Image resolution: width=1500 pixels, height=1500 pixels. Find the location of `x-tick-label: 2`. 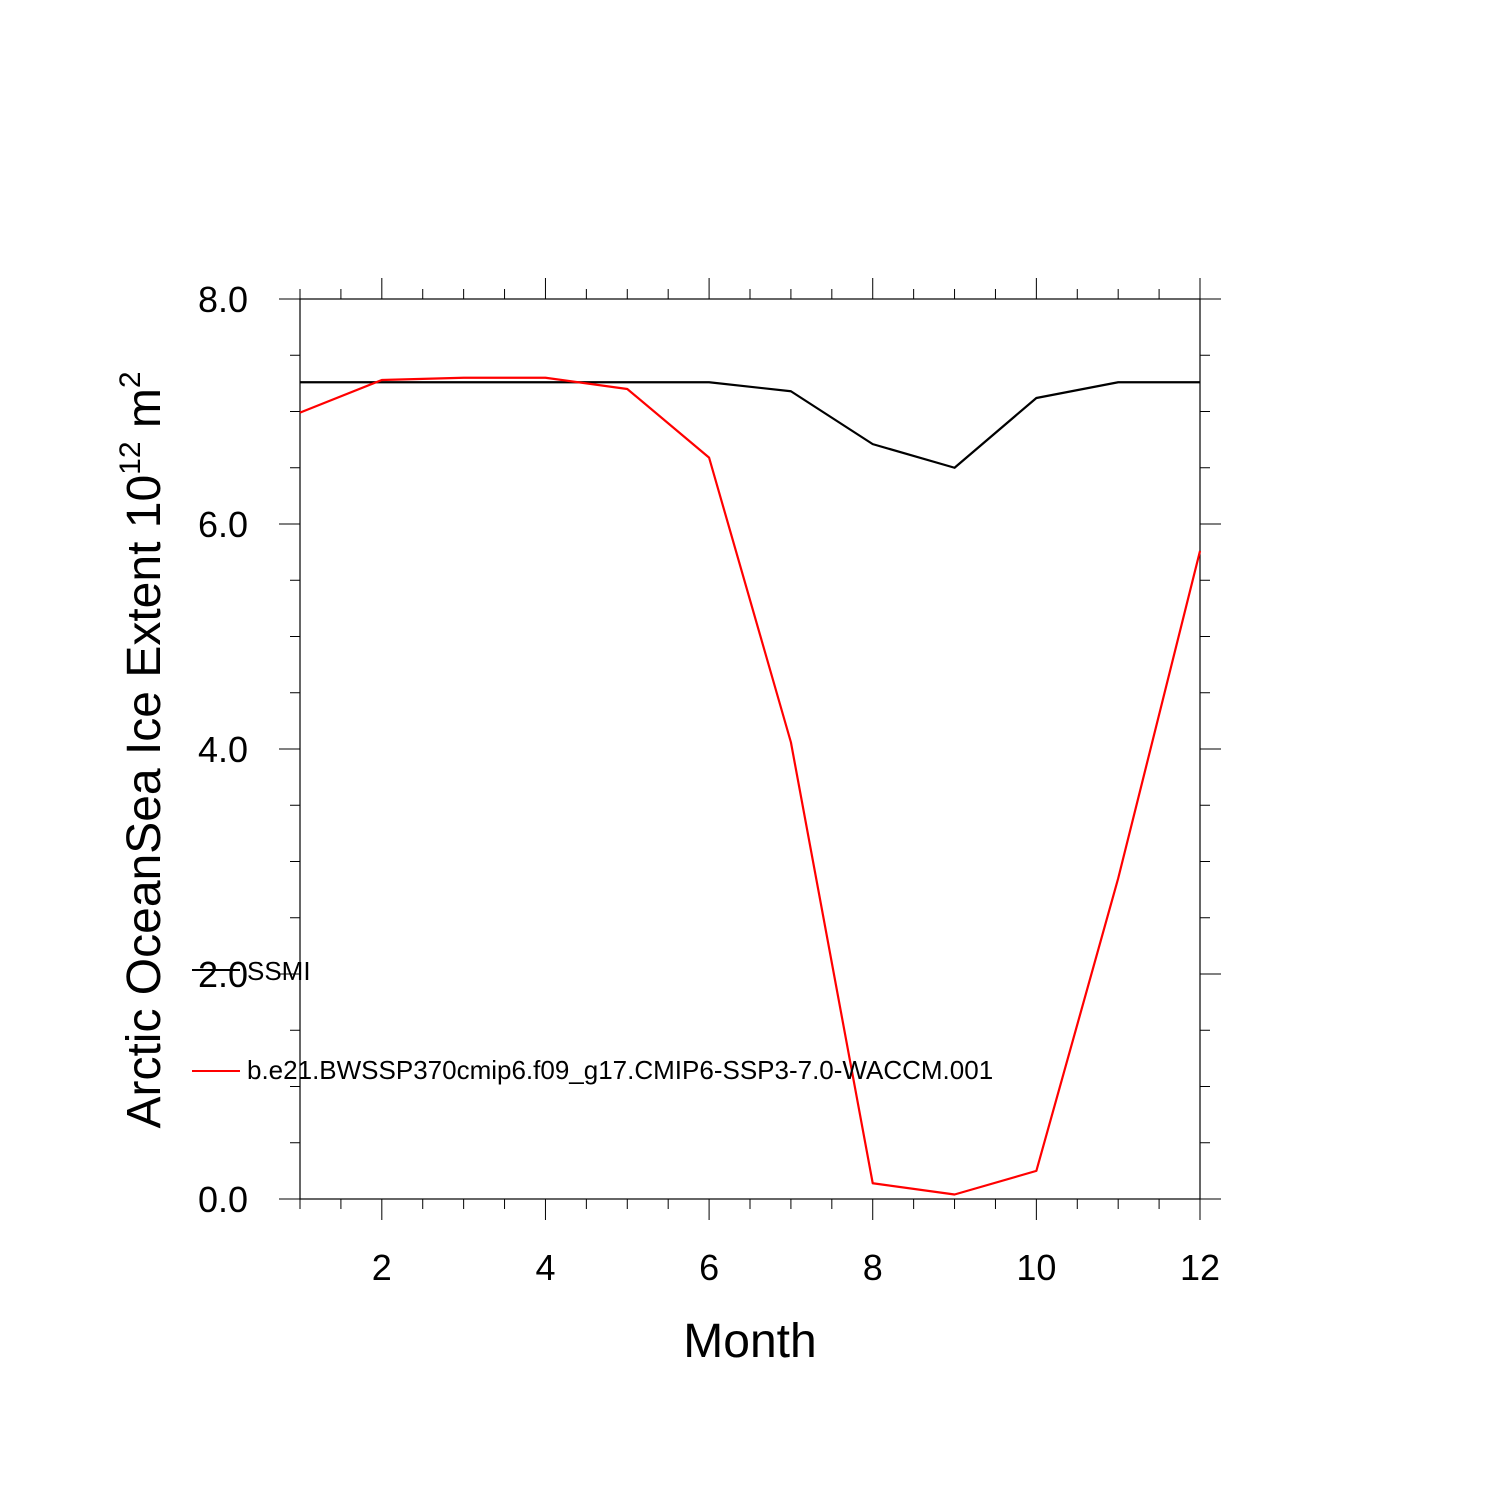

x-tick-label: 2 is located at coordinates (382, 1267).